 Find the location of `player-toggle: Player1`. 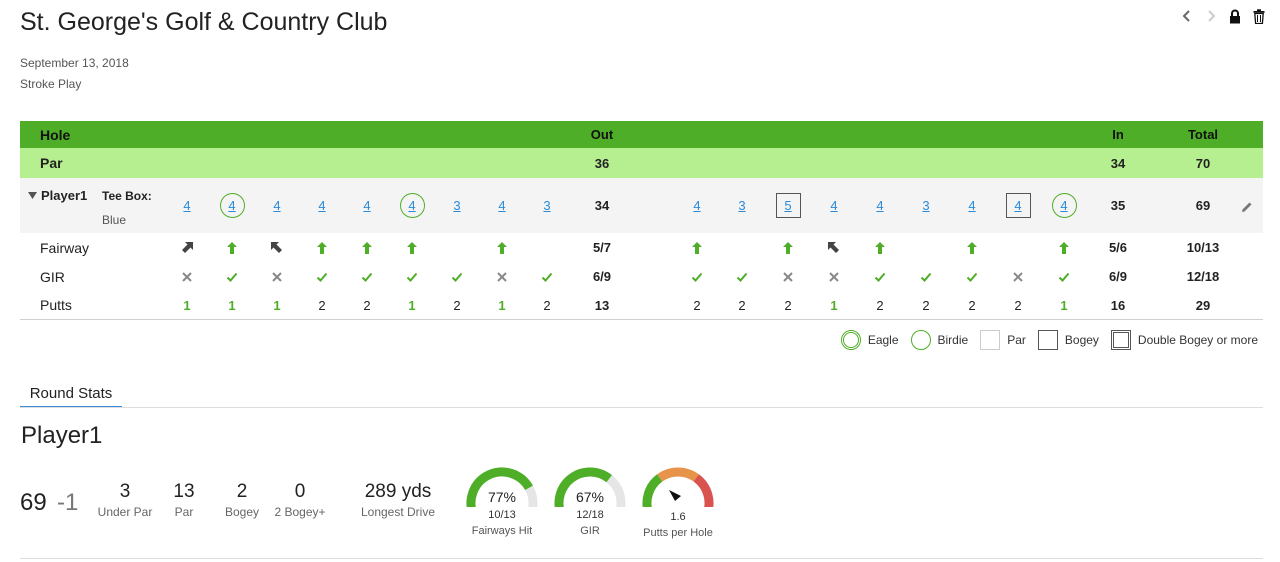

player-toggle: Player1 is located at coordinates (57, 195).